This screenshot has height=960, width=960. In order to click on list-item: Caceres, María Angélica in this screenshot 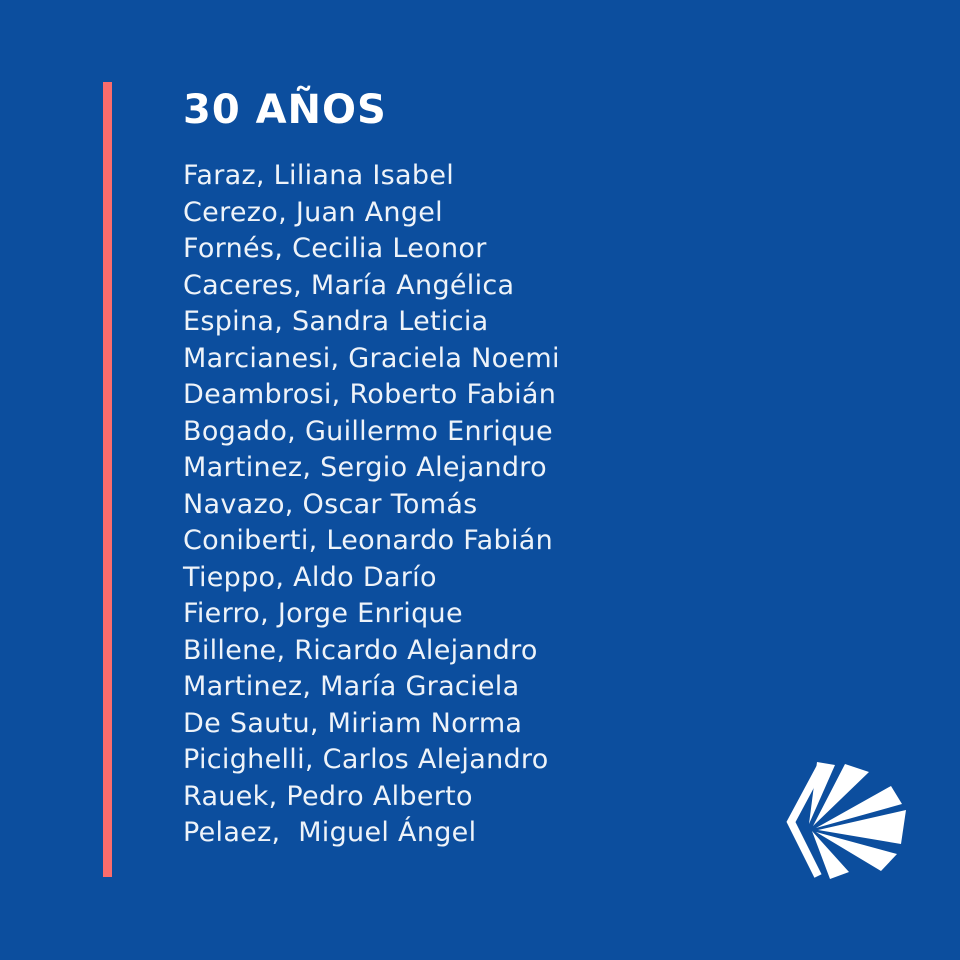, I will do `click(349, 285)`.